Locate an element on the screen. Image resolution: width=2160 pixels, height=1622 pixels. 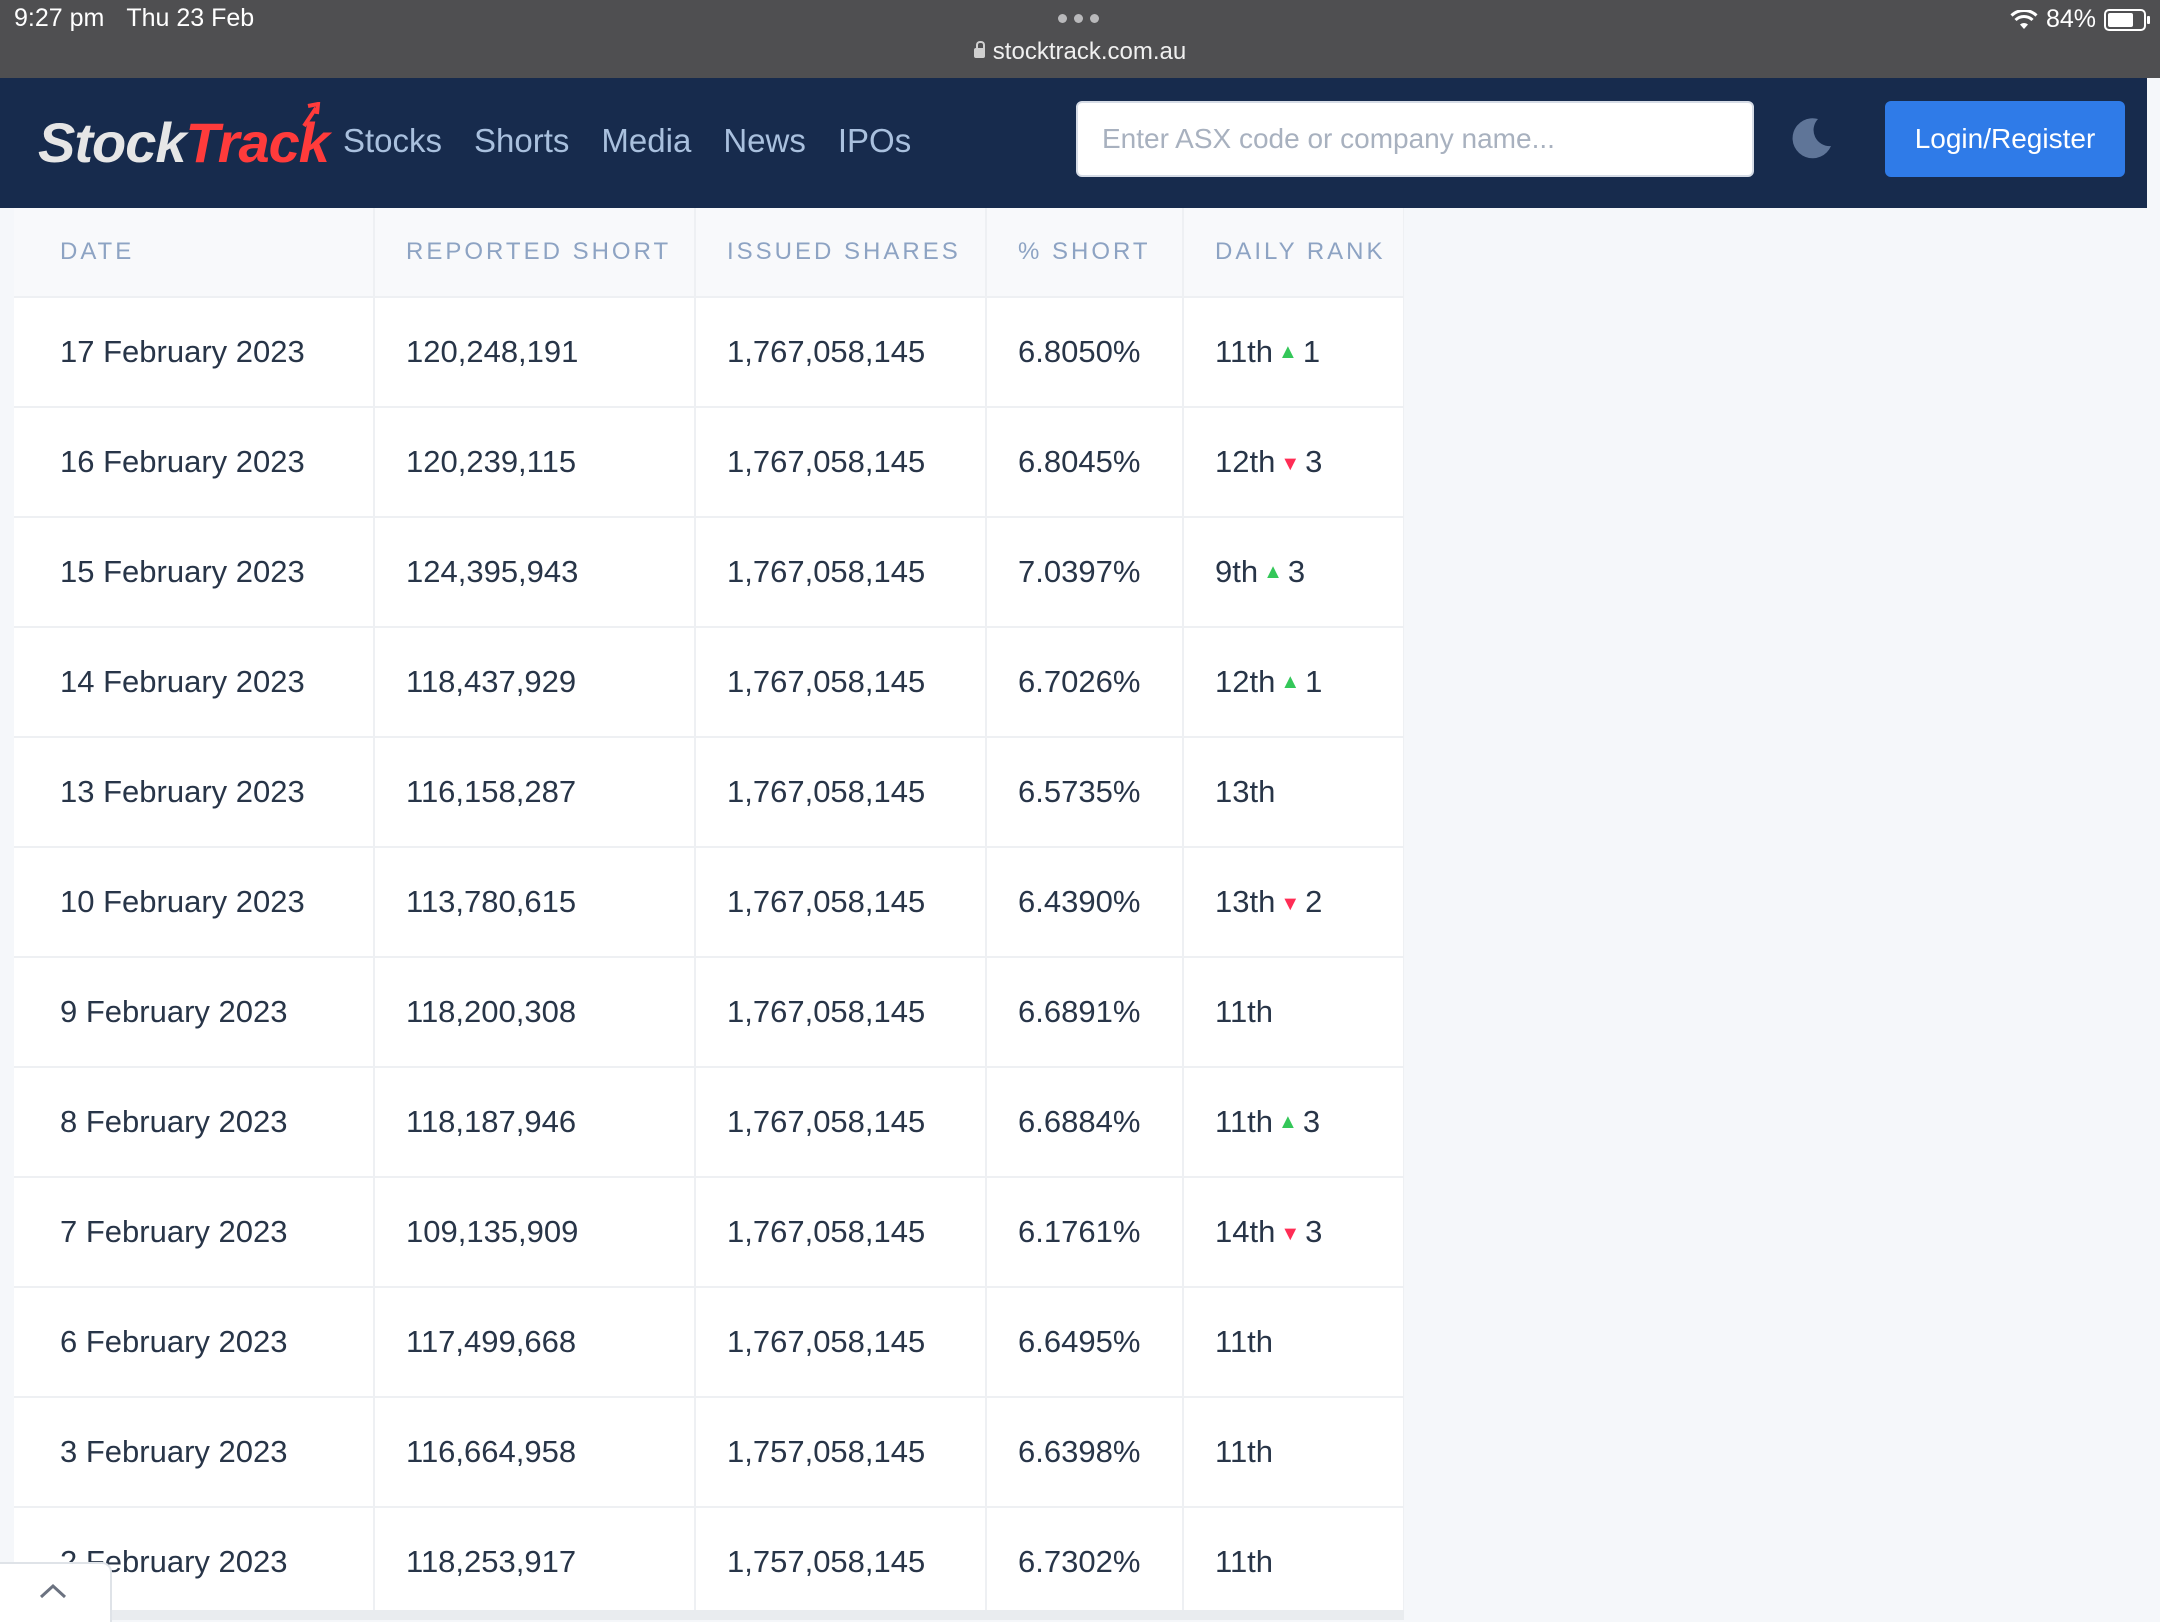
header-reported-short: REPORTED SHORT is located at coordinates (535, 253).